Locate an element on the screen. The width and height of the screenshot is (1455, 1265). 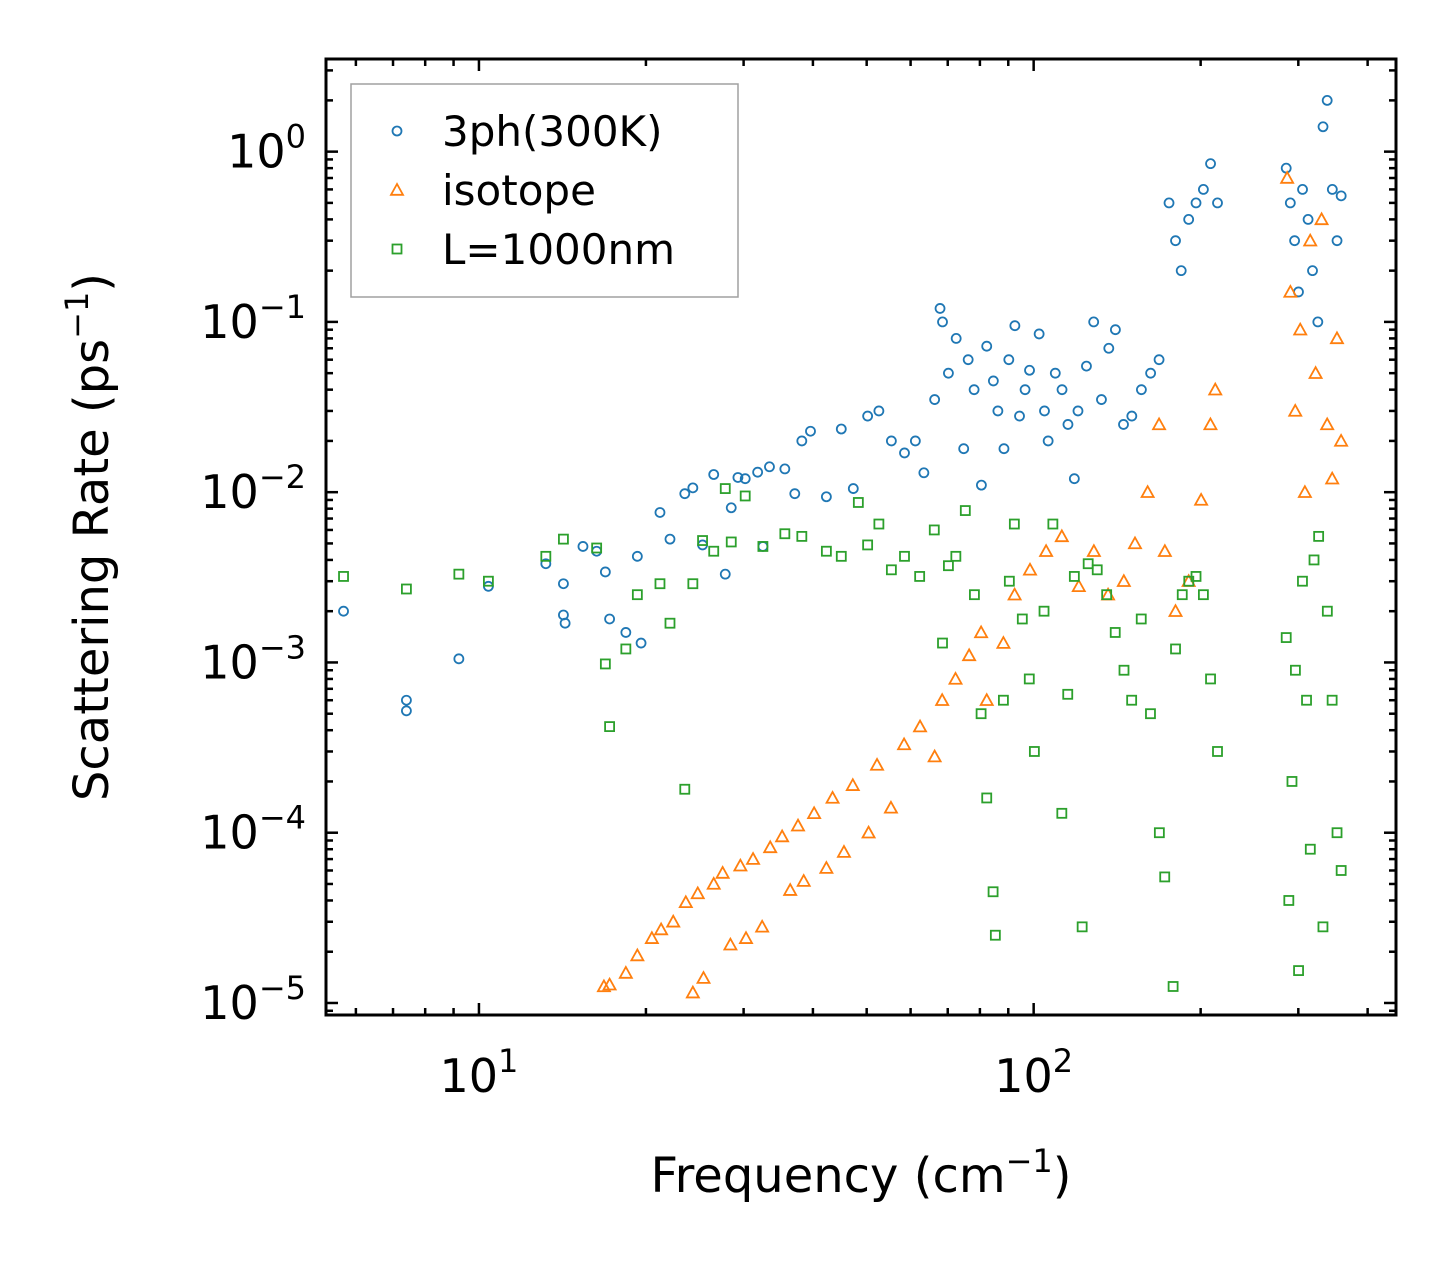
y-tick-label: 10⁻¹ is located at coordinates (253, 318).